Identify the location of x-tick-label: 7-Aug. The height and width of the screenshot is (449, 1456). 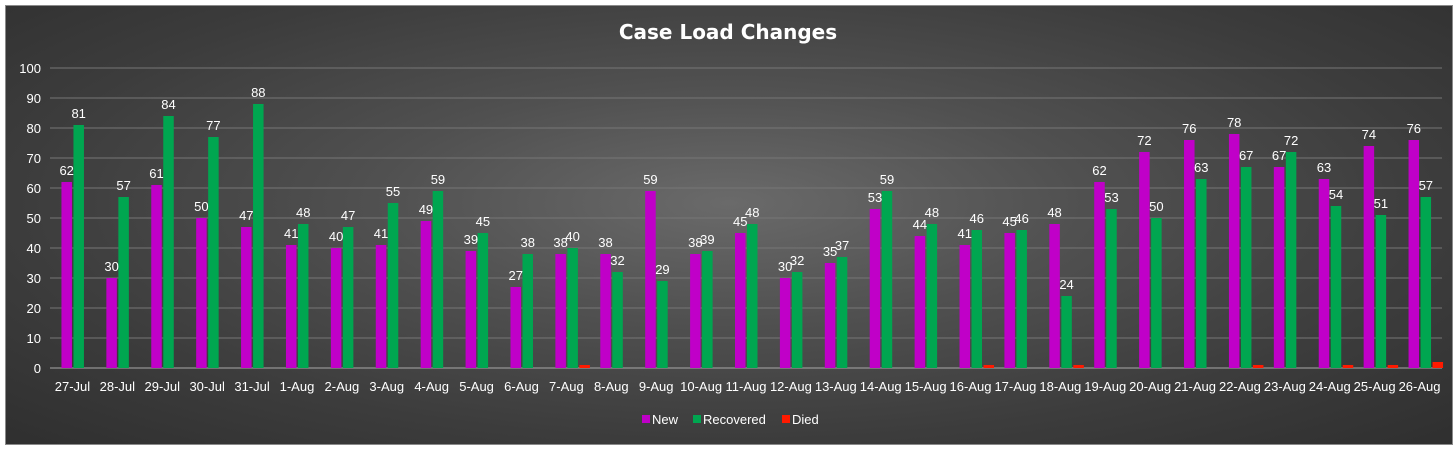
(566, 386).